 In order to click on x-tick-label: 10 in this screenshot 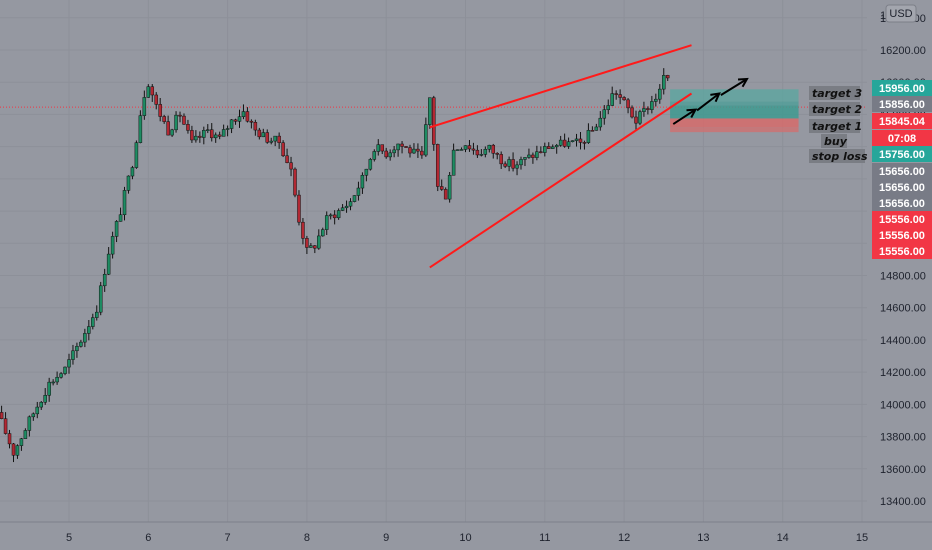, I will do `click(465, 538)`.